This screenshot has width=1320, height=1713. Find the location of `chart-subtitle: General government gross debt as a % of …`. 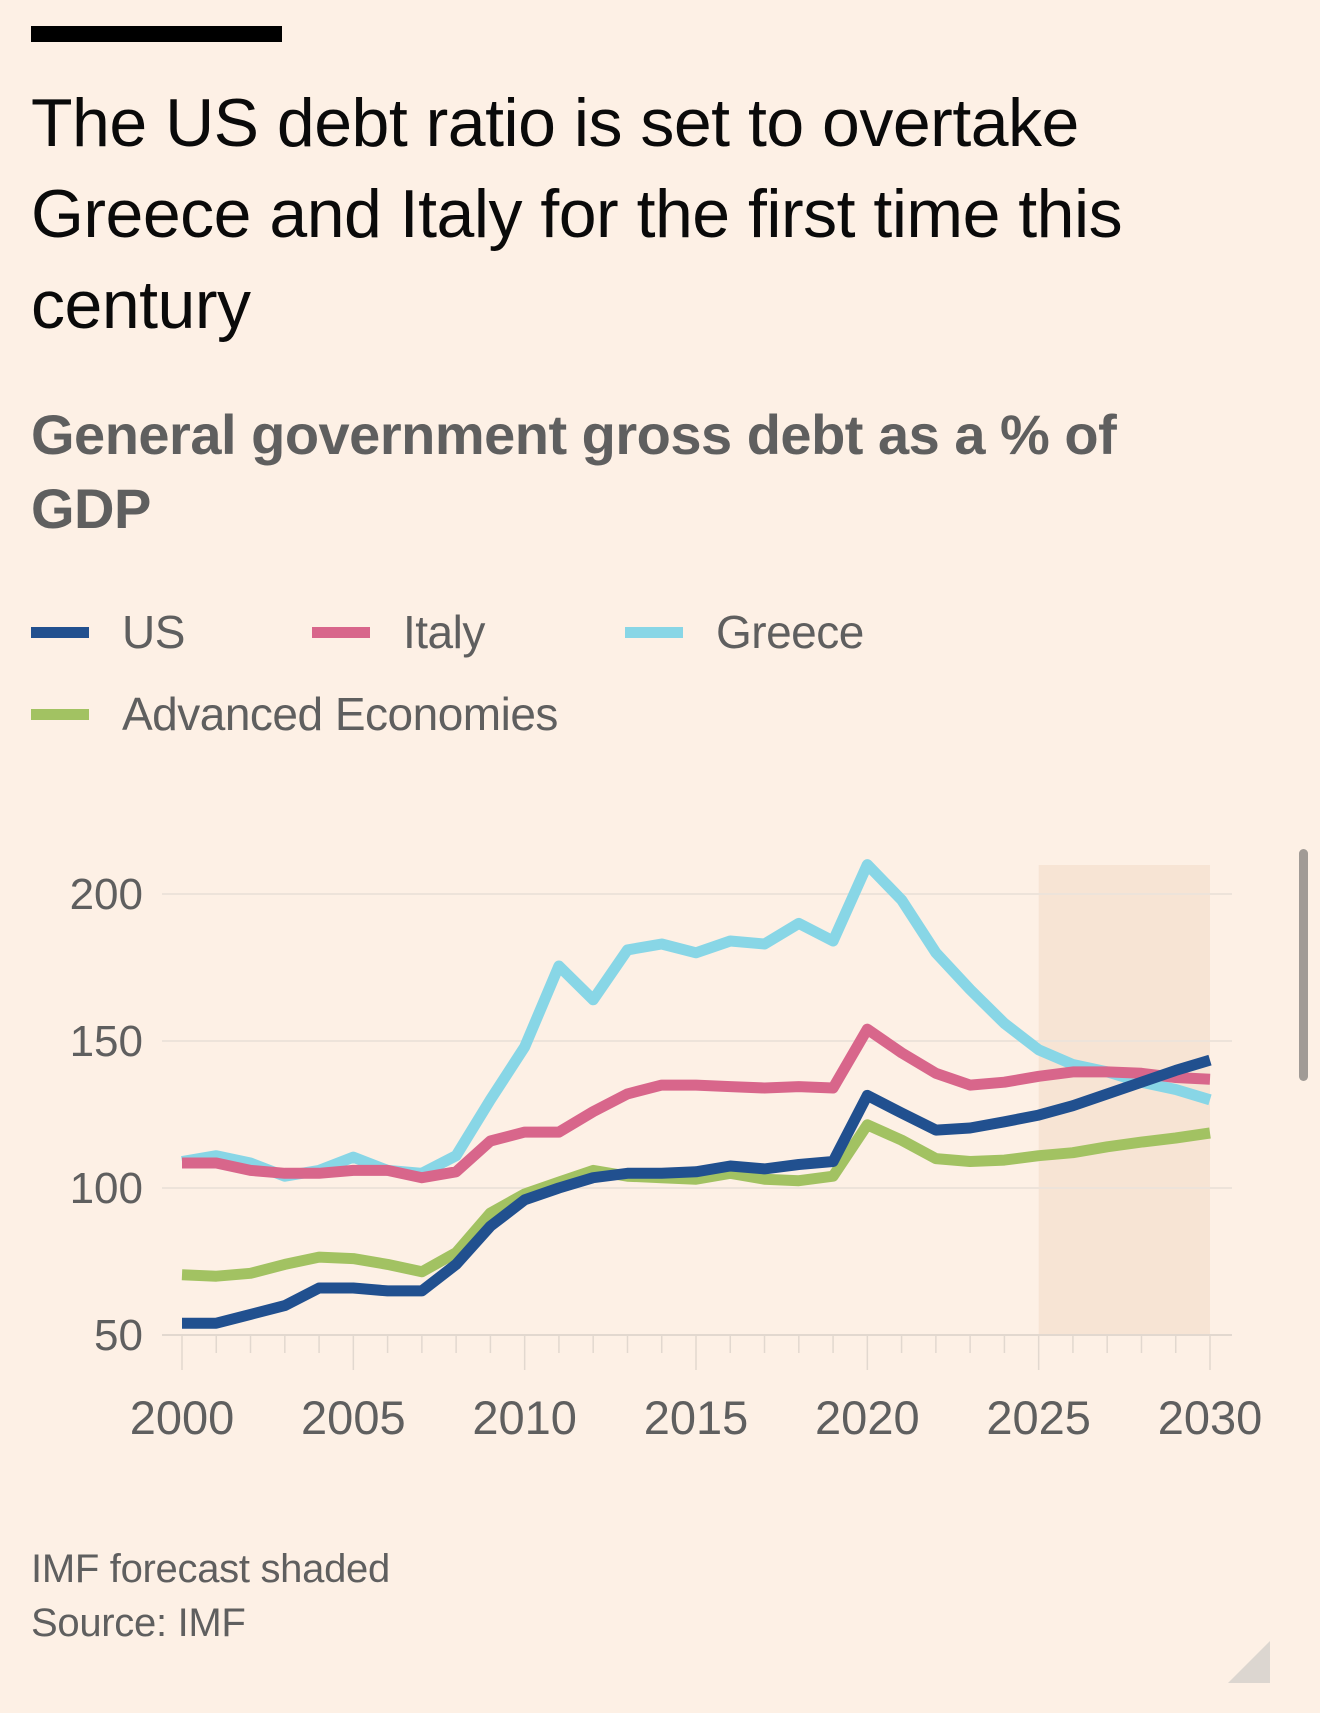

chart-subtitle: General government gross debt as a % of … is located at coordinates (574, 471).